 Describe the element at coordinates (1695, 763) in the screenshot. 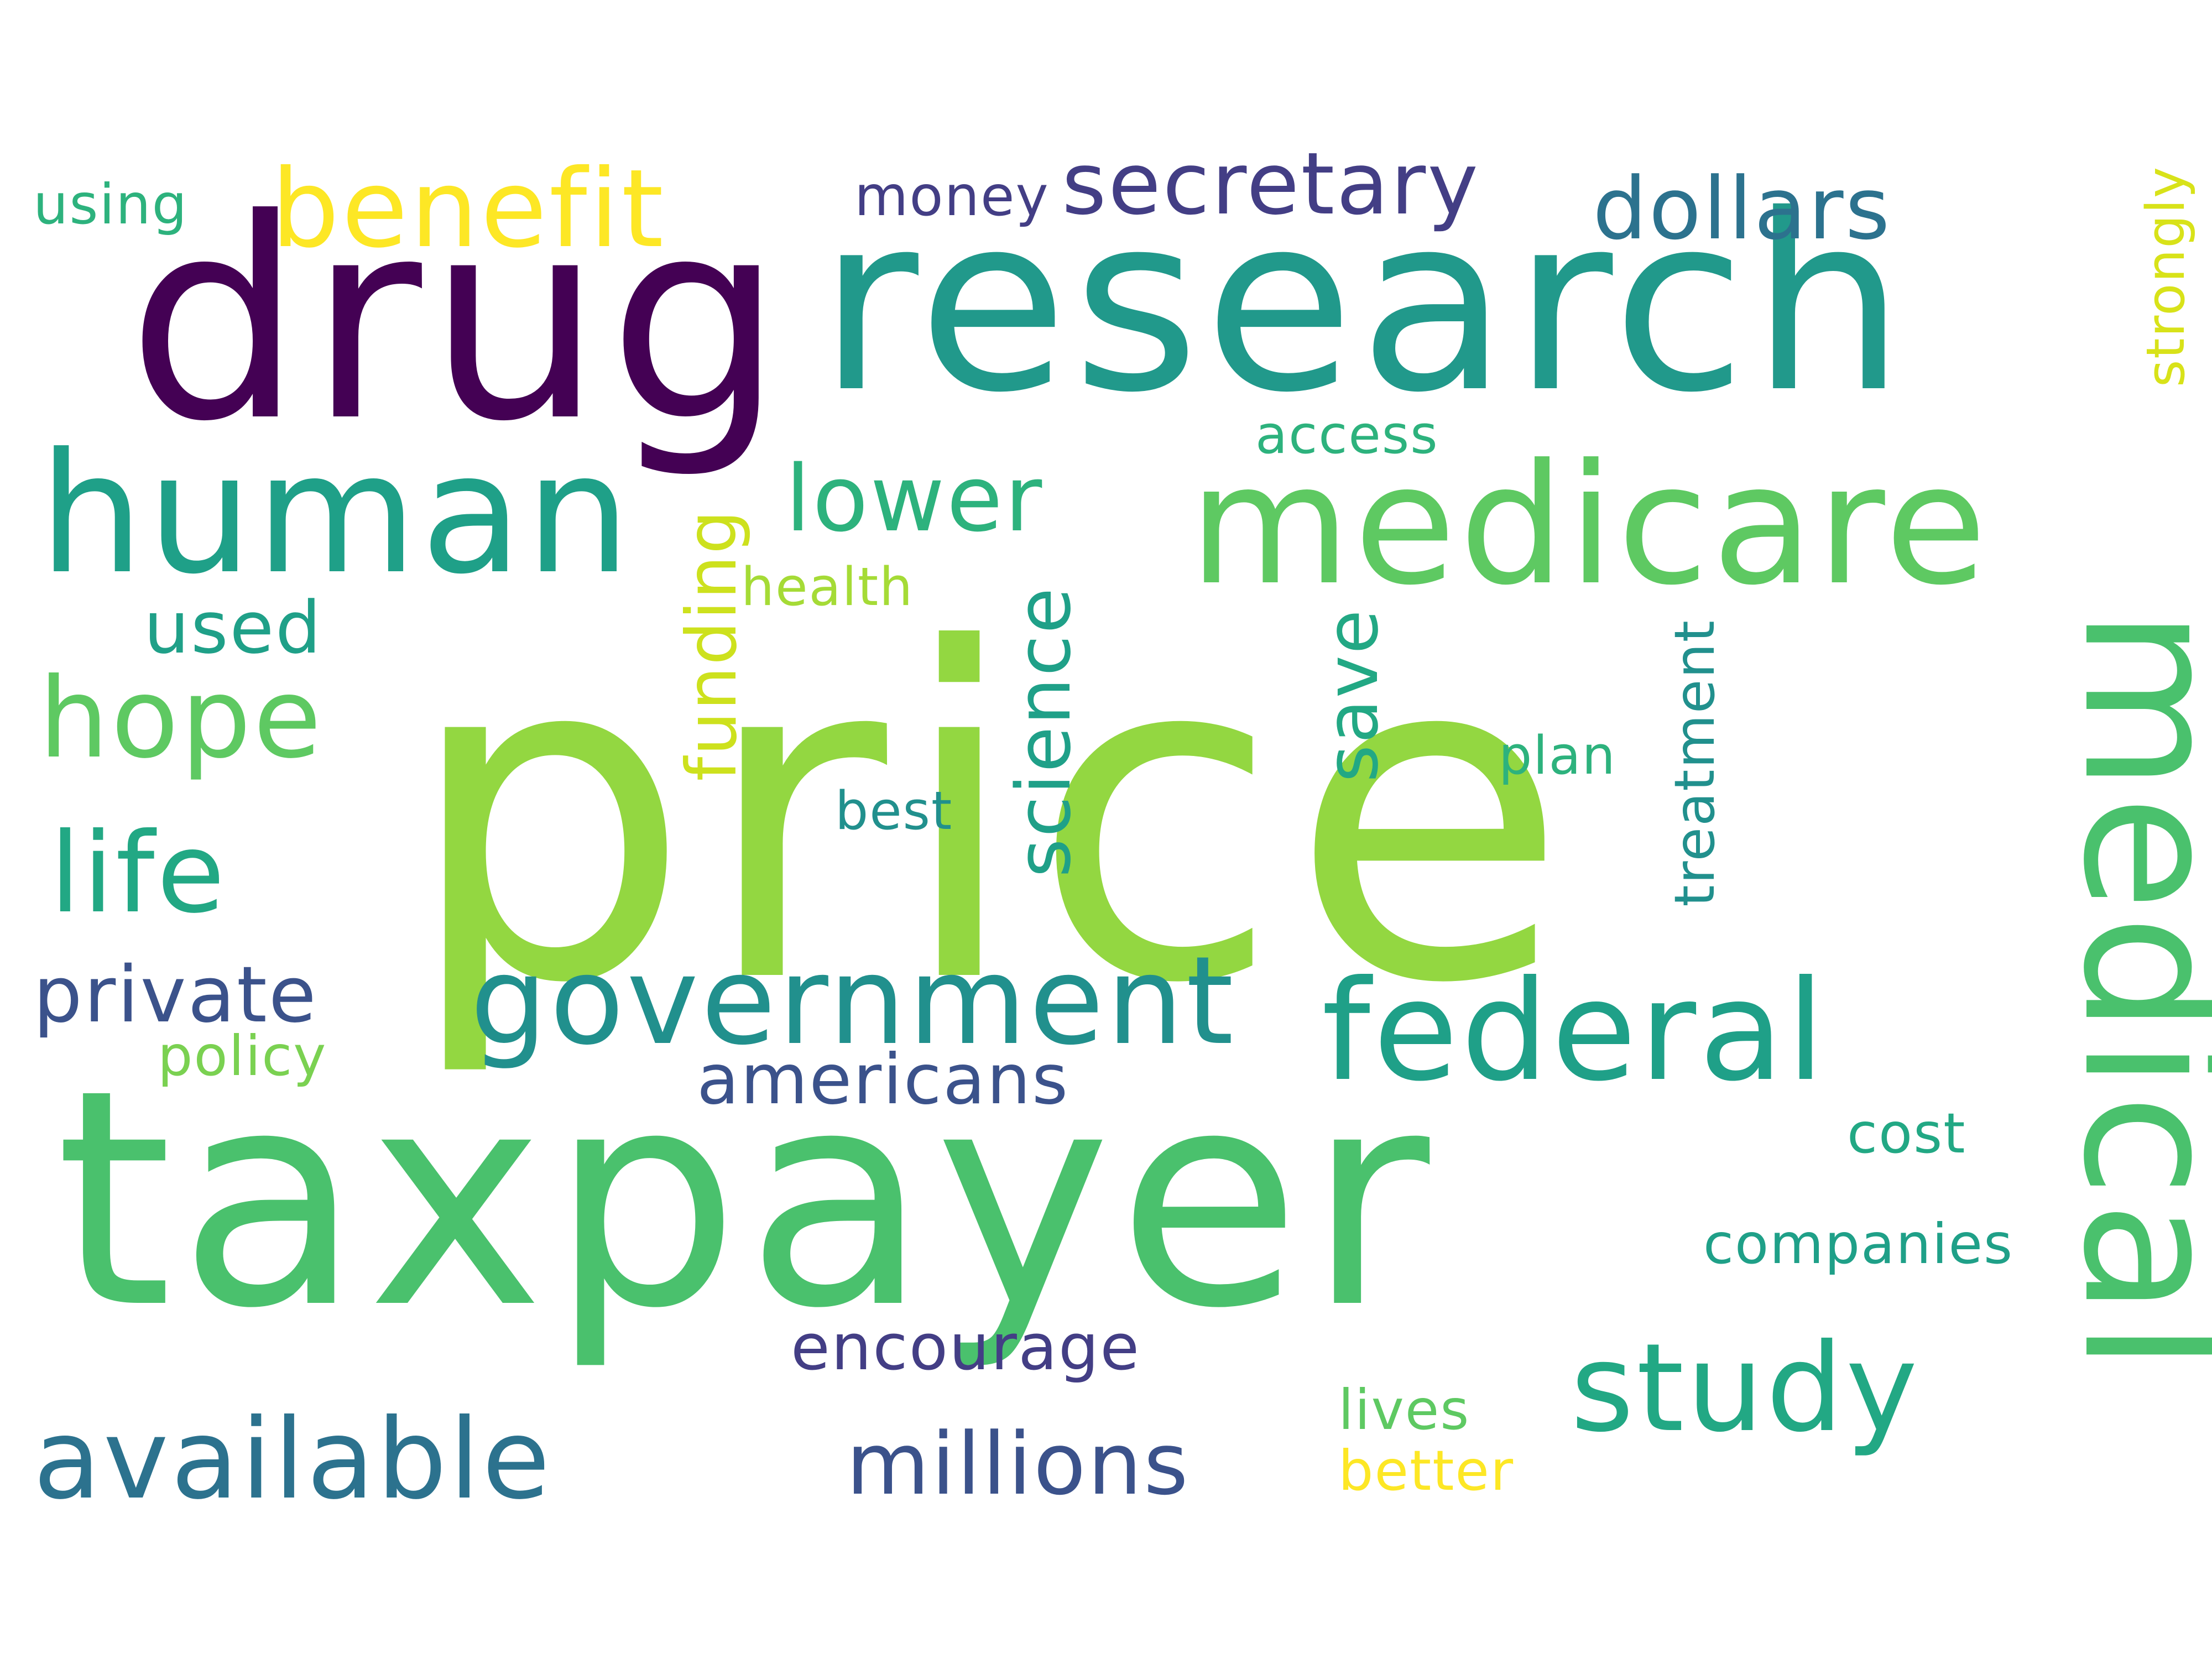

I see `word-treatment: treatment` at that location.